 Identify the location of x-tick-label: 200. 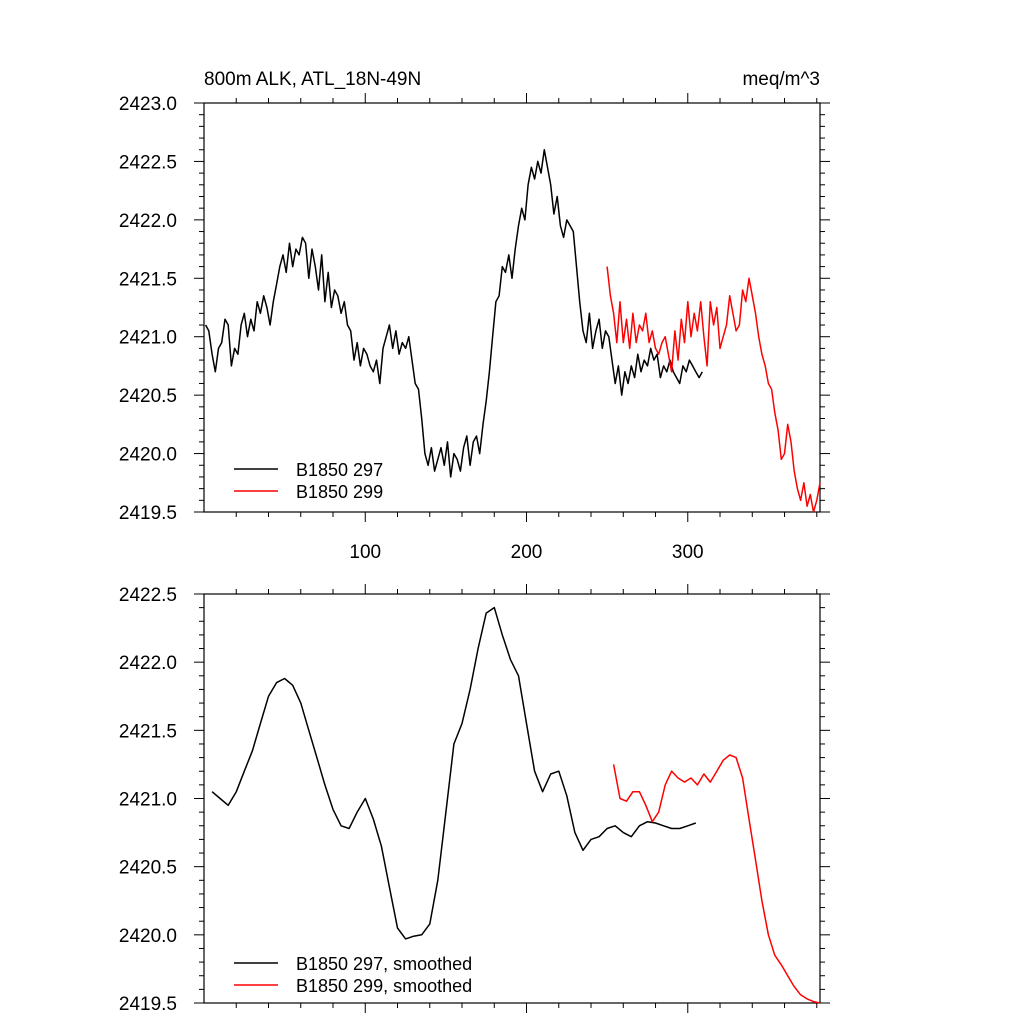
(527, 552).